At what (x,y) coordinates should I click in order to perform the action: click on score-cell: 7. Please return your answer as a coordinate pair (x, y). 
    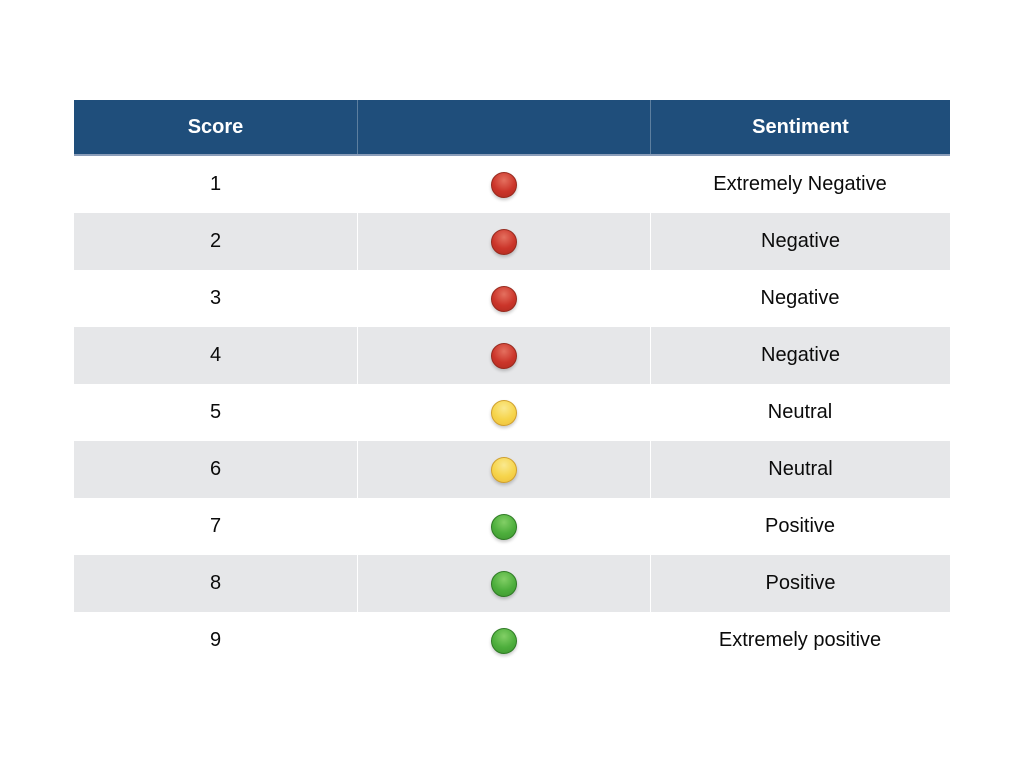
    Looking at the image, I should click on (215, 526).